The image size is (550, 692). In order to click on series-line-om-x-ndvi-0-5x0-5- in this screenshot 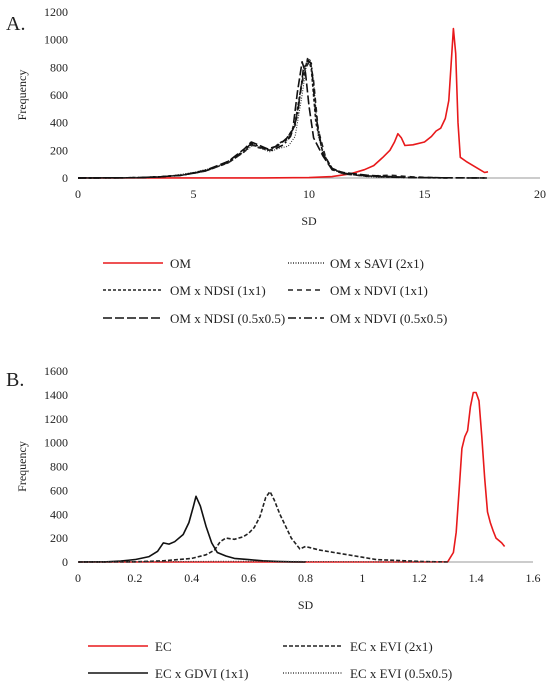, I will do `click(282, 119)`.